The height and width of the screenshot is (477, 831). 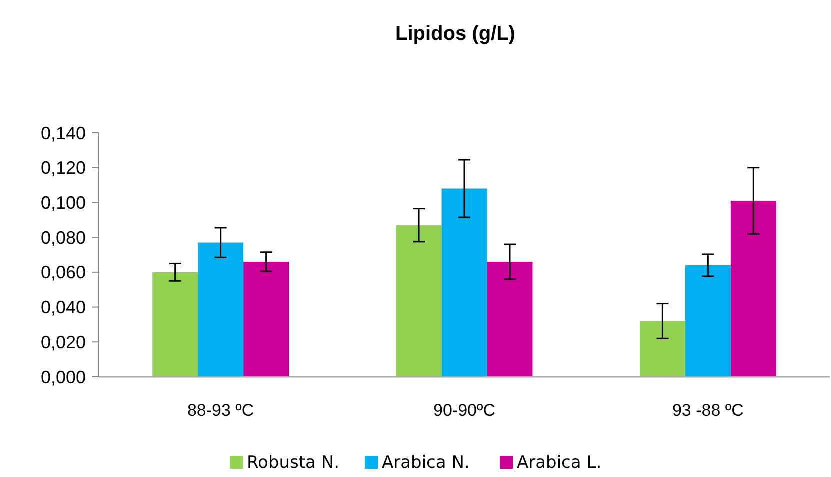 What do you see at coordinates (220, 410) in the screenshot?
I see `x-tick-label: 88-93 ºC` at bounding box center [220, 410].